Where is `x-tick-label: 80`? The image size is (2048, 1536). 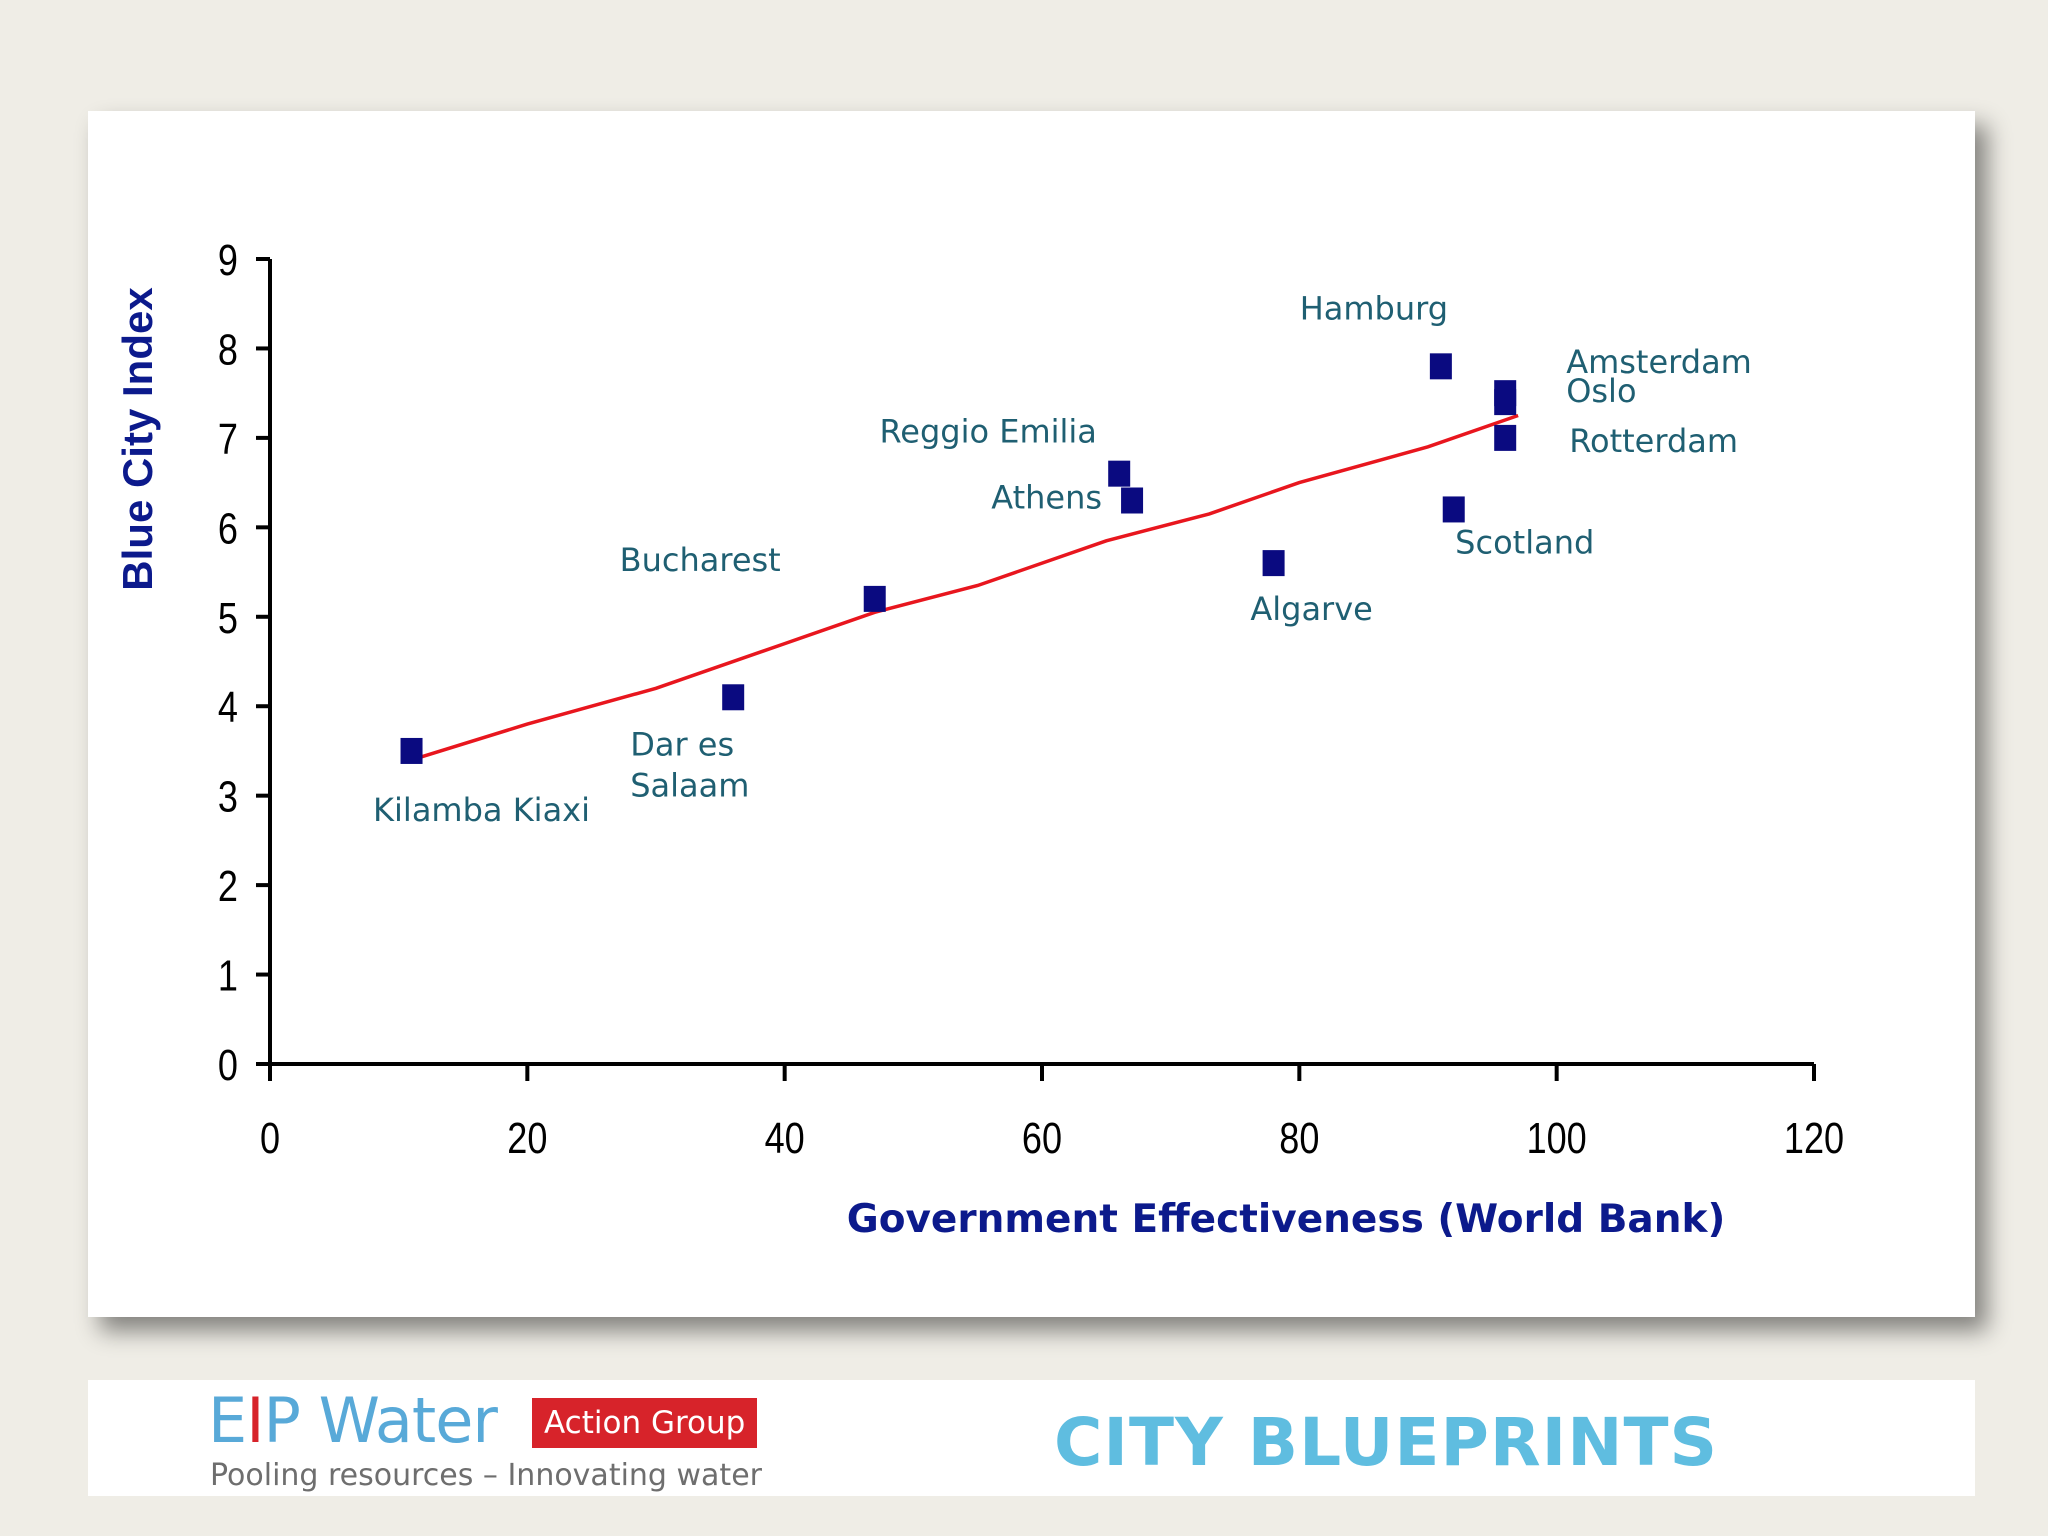
x-tick-label: 80 is located at coordinates (1299, 1138).